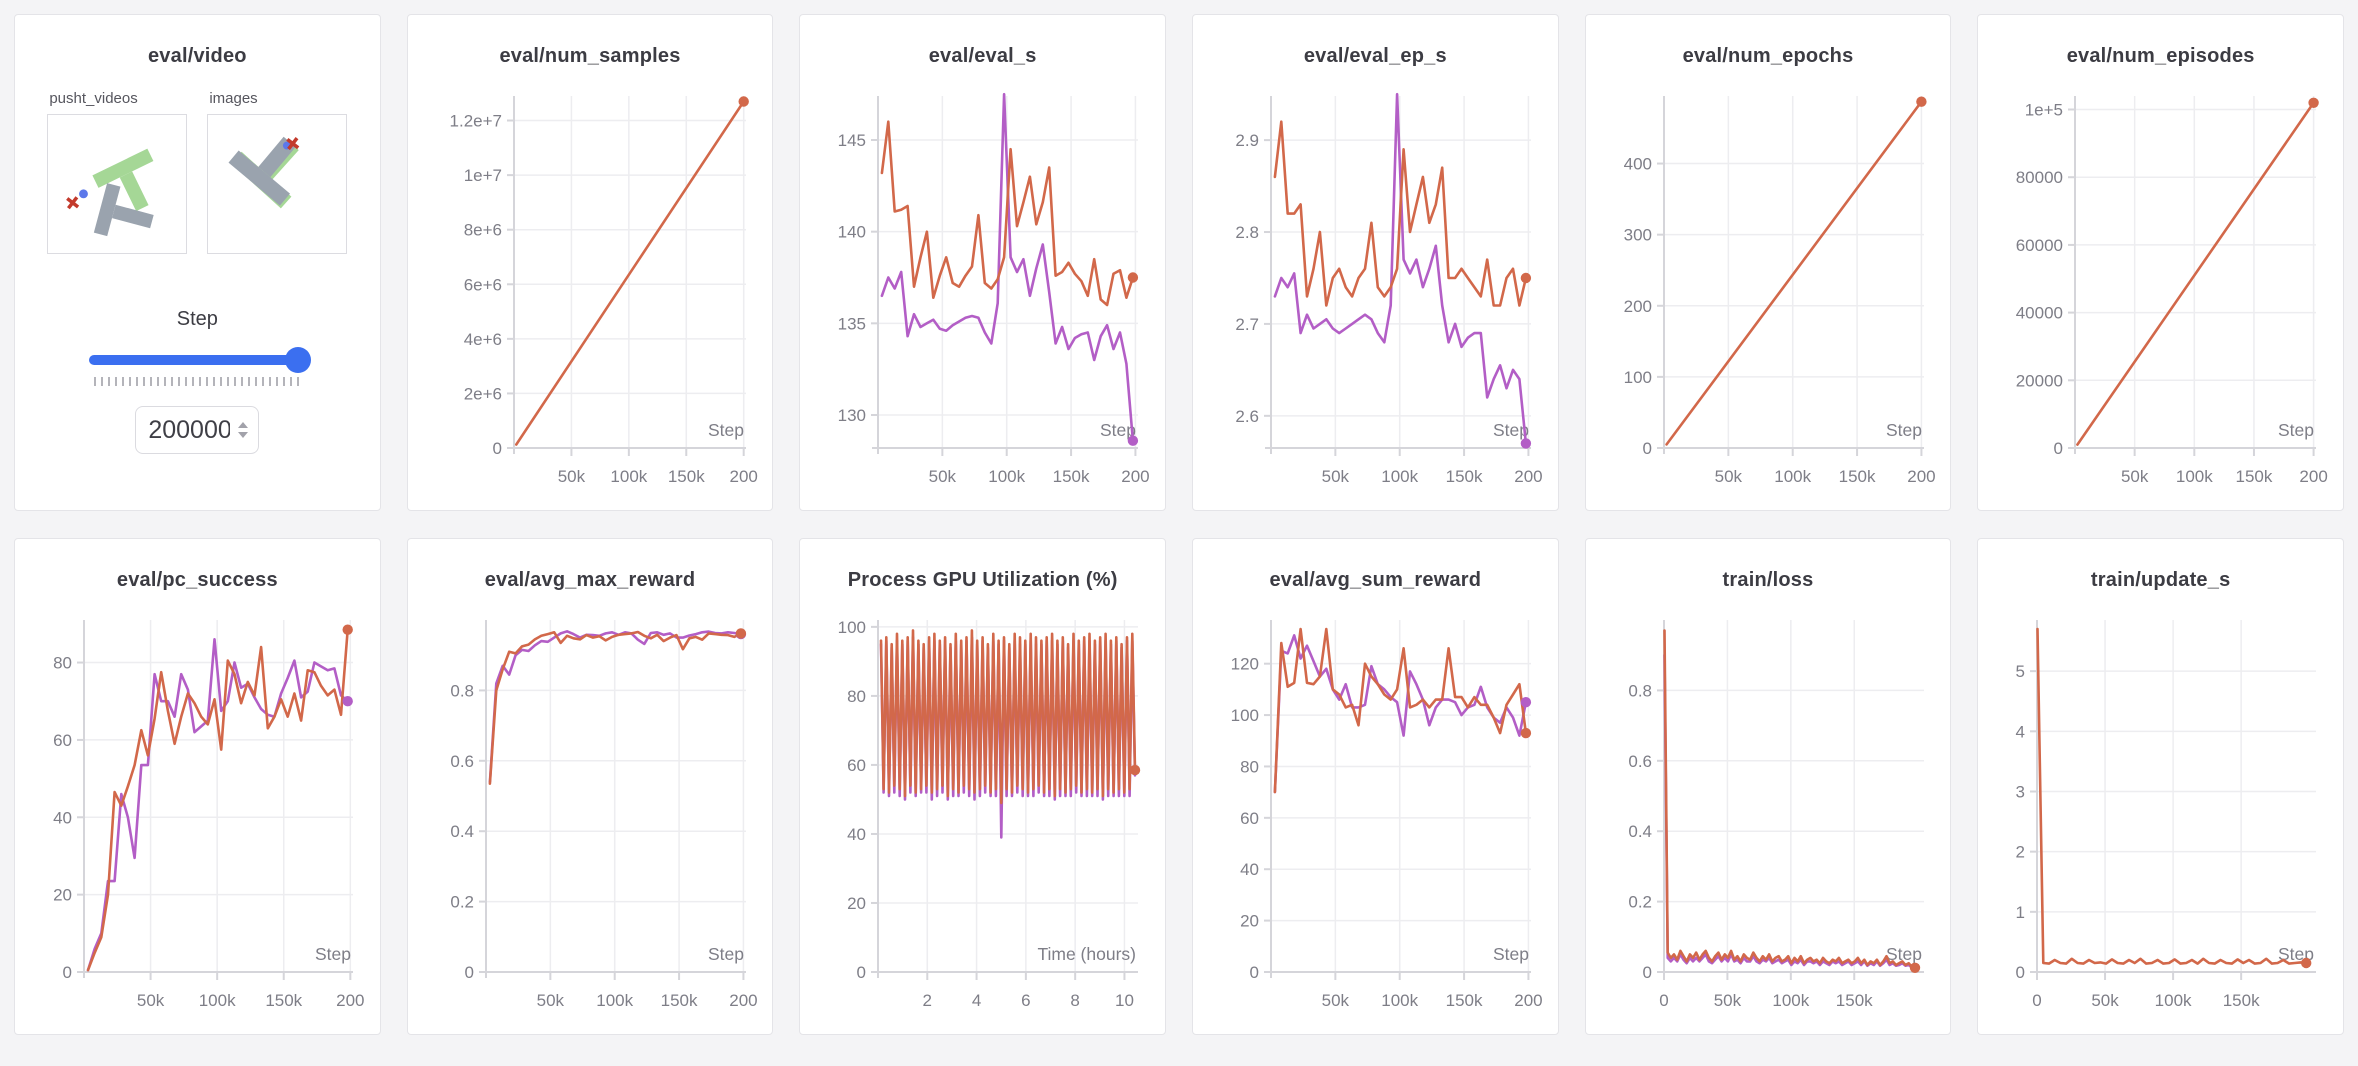 The image size is (2358, 1066). I want to click on line-chart-canvas: 50k 100k 150k 200 0 20 40 60 80 100 120 Step, so click(1375, 812).